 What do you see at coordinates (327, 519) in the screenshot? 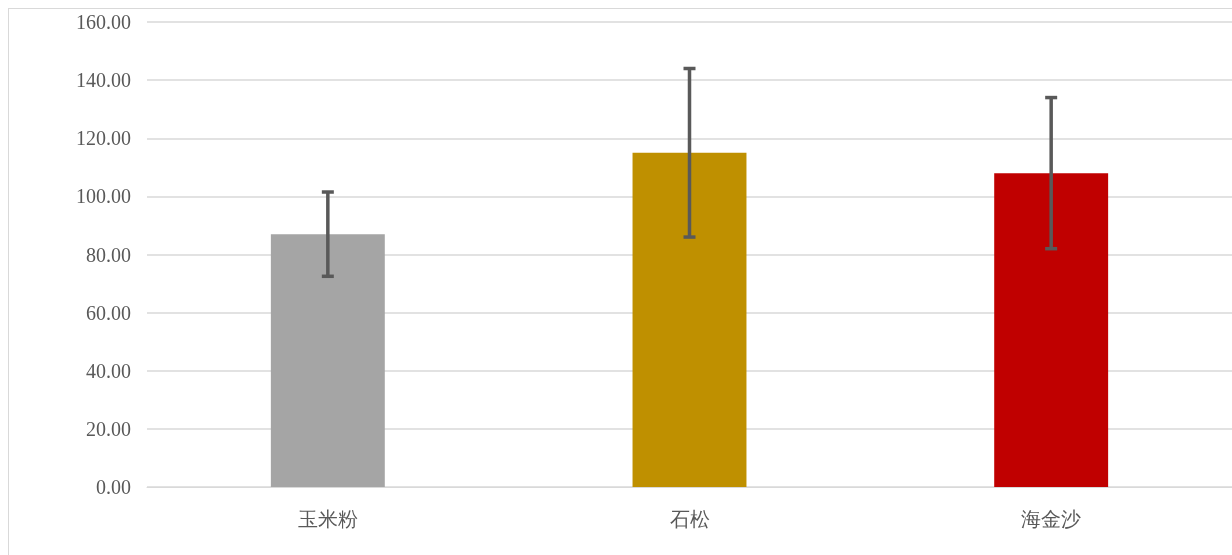
I see `x-tick-label: 玉米粉` at bounding box center [327, 519].